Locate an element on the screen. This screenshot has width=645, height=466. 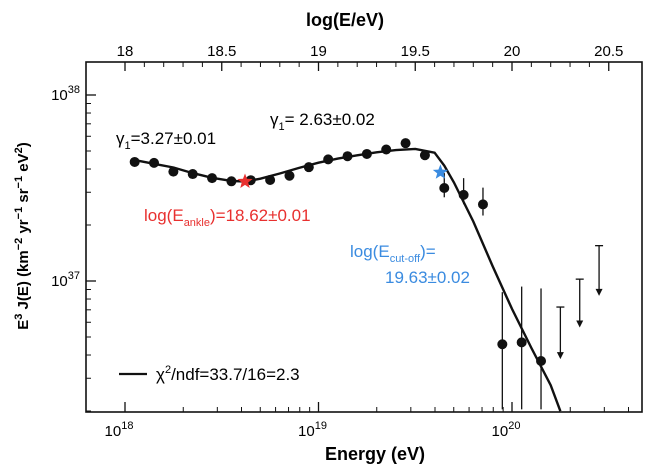
ylabel-km-sup: −2 is located at coordinates (19, 244).